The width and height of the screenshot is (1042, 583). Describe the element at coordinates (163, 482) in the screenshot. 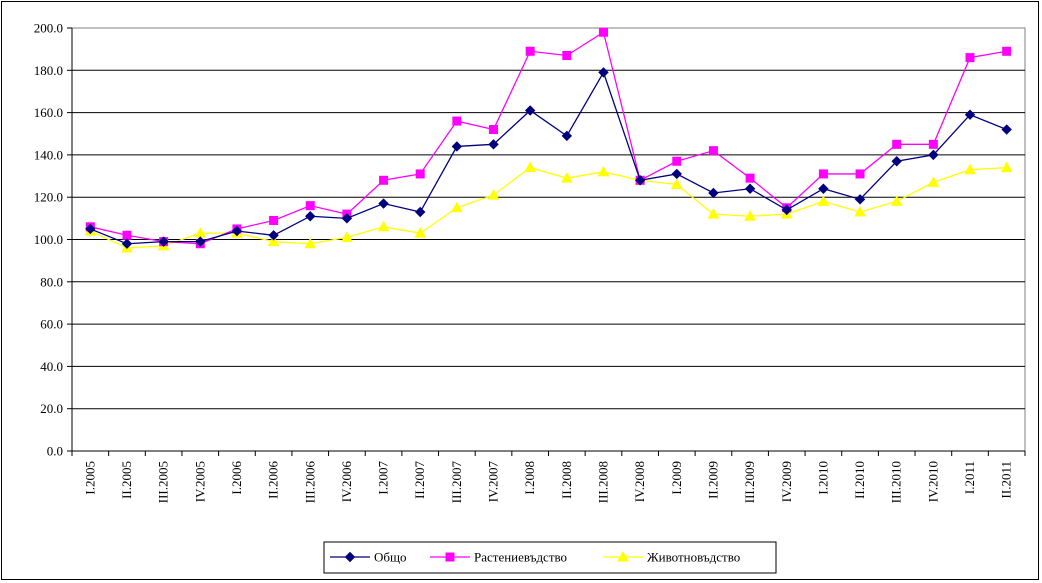

I see `x-tick-label: III.2005` at that location.